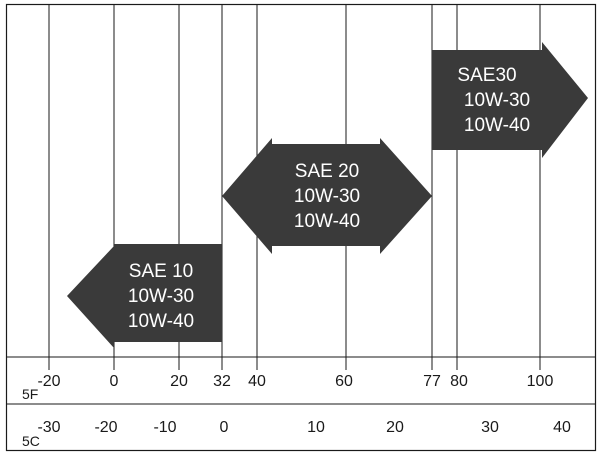 This screenshot has width=598, height=456. I want to click on arrow-sae20: SAE 20 10W-30 10W-40, so click(327, 196).